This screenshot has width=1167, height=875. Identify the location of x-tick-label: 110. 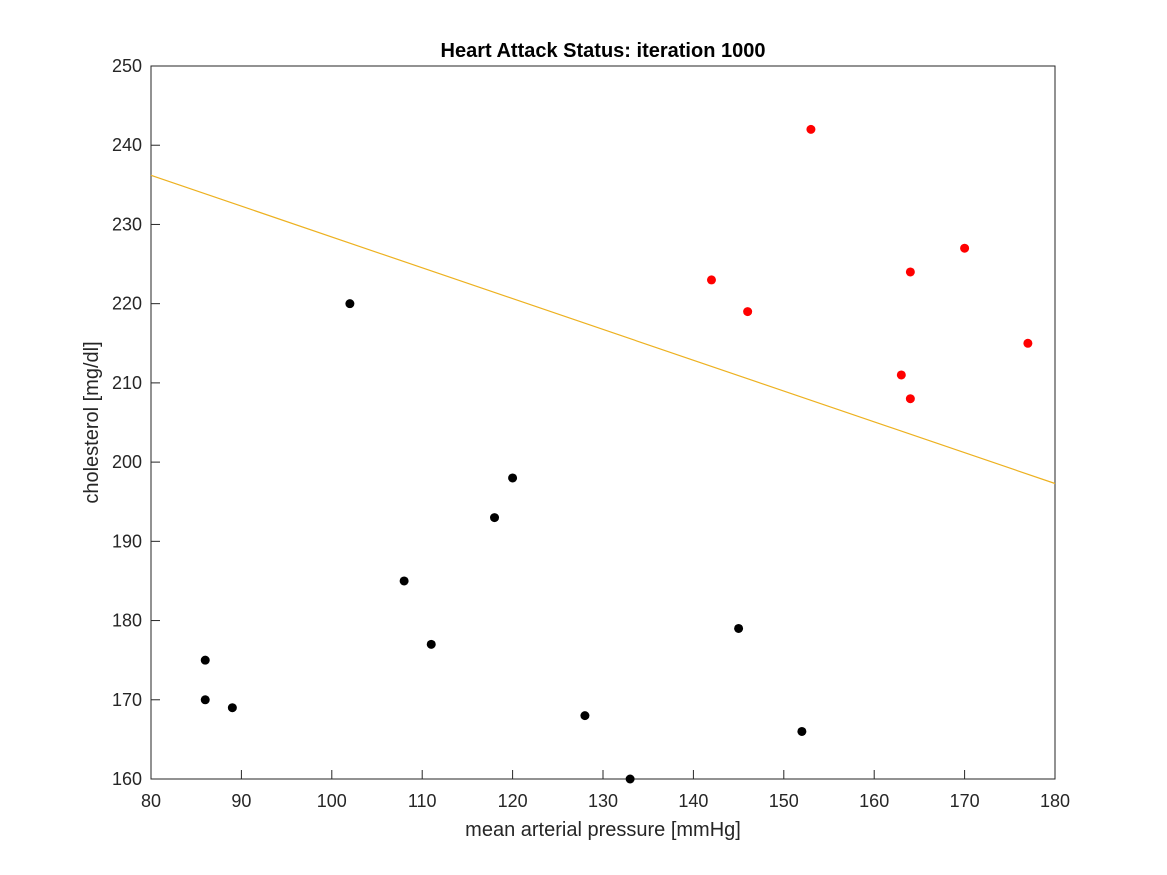
(422, 801).